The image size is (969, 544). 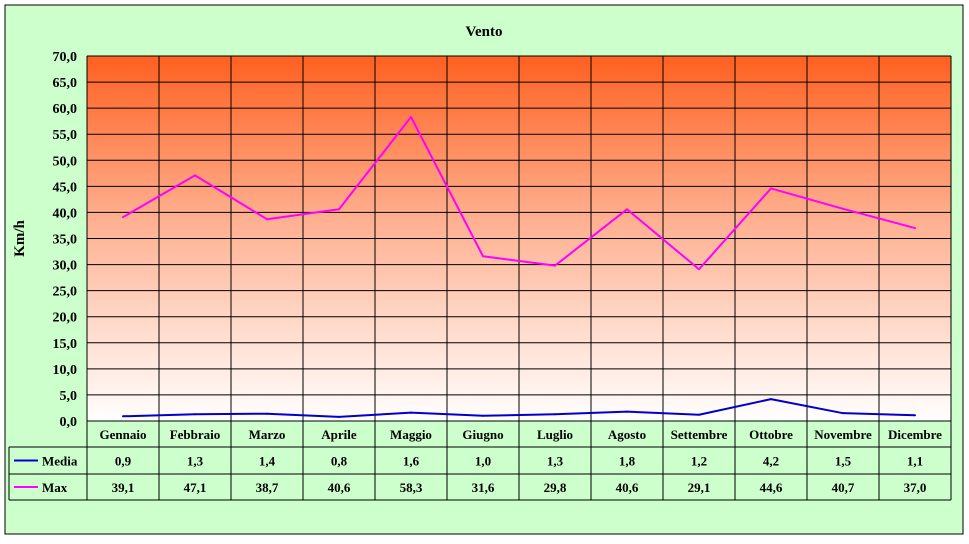 I want to click on y-axis-label: Km/h, so click(x=20, y=238).